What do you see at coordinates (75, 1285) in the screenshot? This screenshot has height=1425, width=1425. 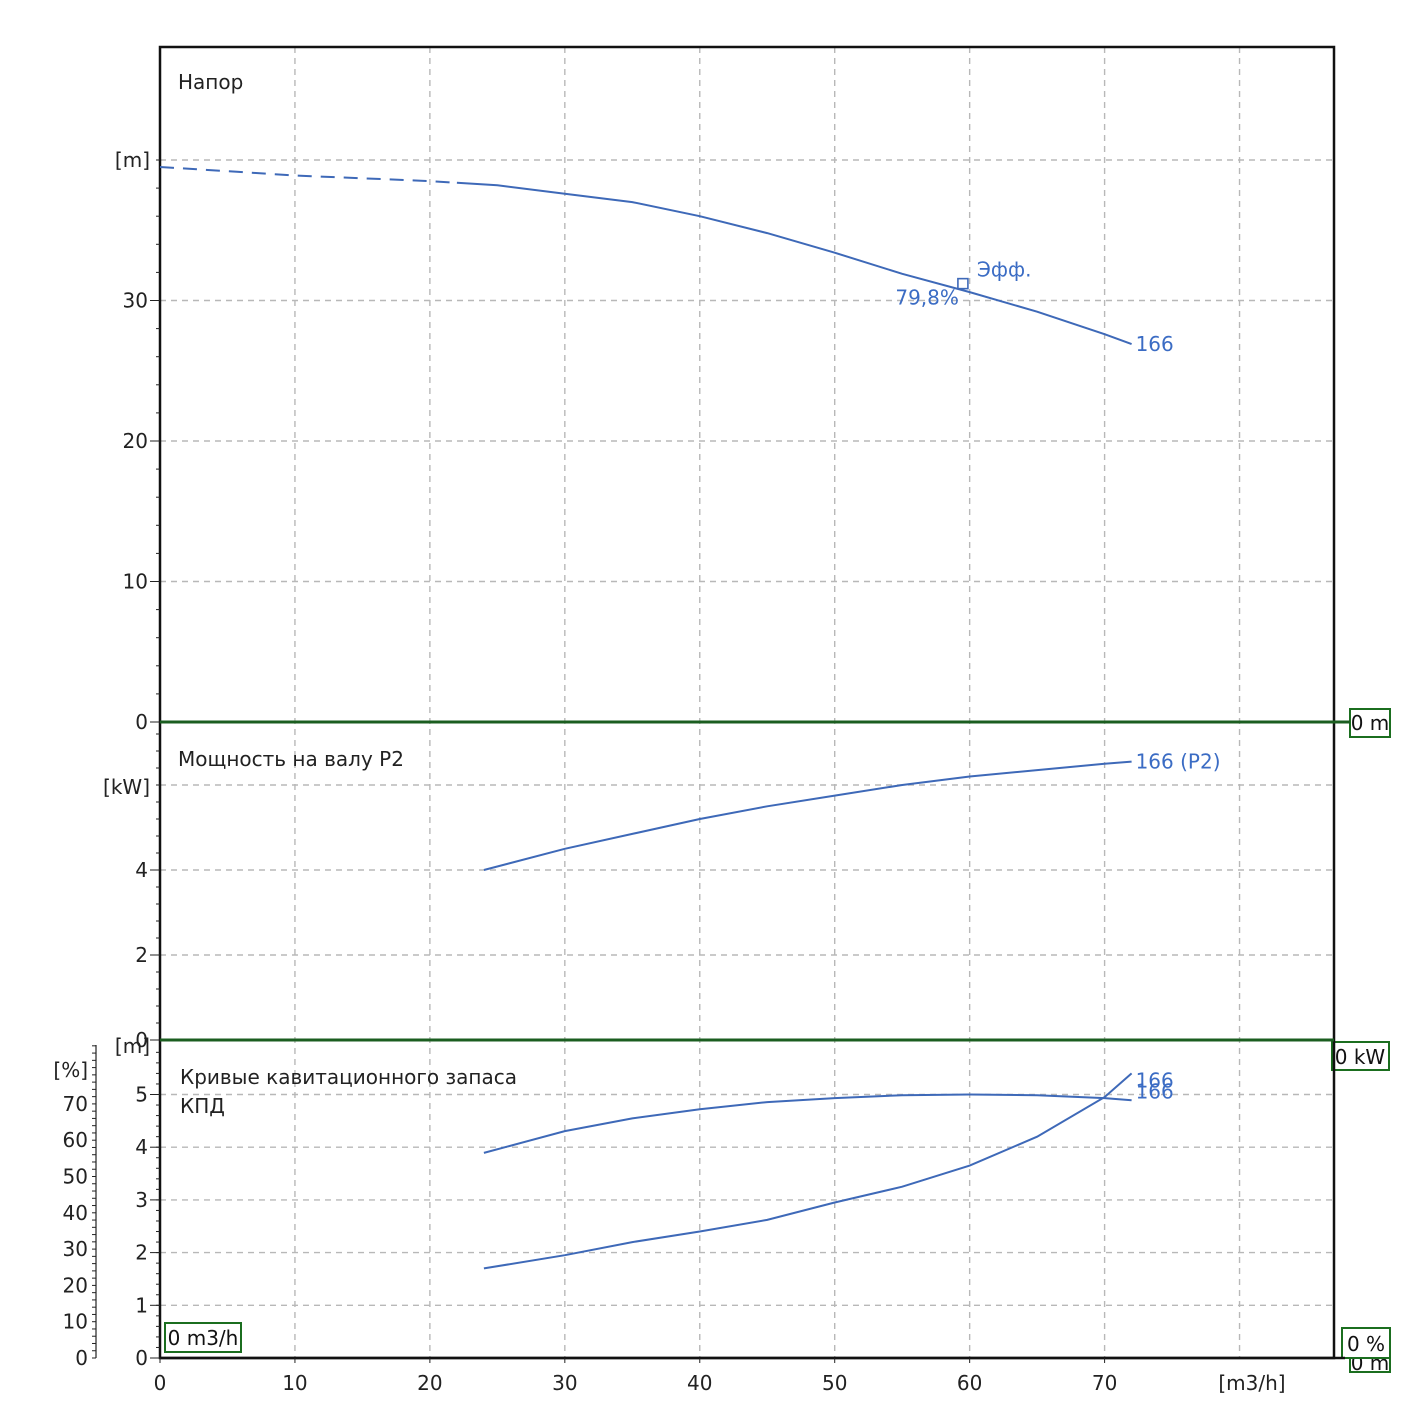 I see `efficiency-y-tick-label: 20` at bounding box center [75, 1285].